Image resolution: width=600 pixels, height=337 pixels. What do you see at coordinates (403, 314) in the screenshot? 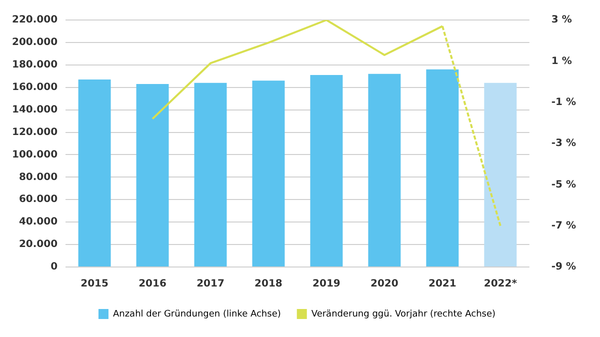
I see `legend-label: Veränderung ggü. Vorjahr (rechte Achse)` at bounding box center [403, 314].